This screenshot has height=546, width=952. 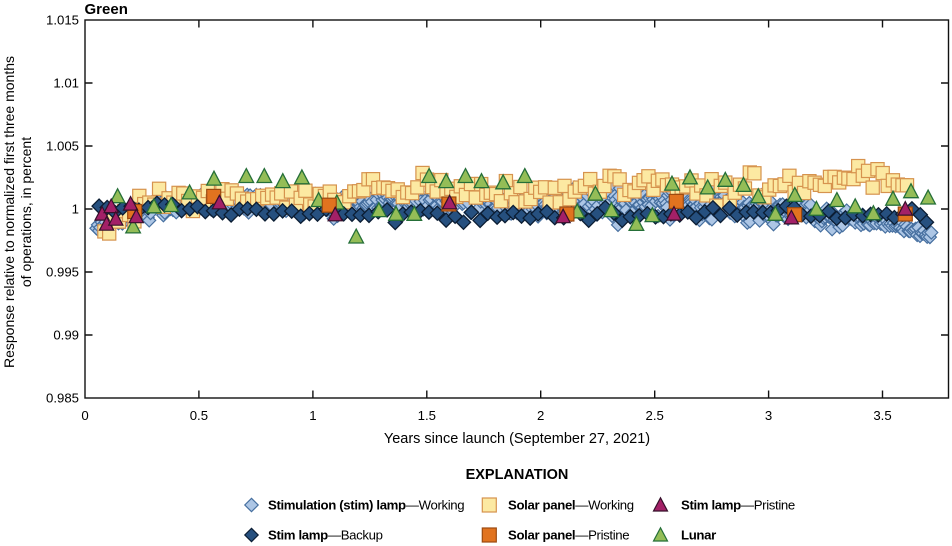 What do you see at coordinates (84, 415) in the screenshot?
I see `svg-text: 0` at bounding box center [84, 415].